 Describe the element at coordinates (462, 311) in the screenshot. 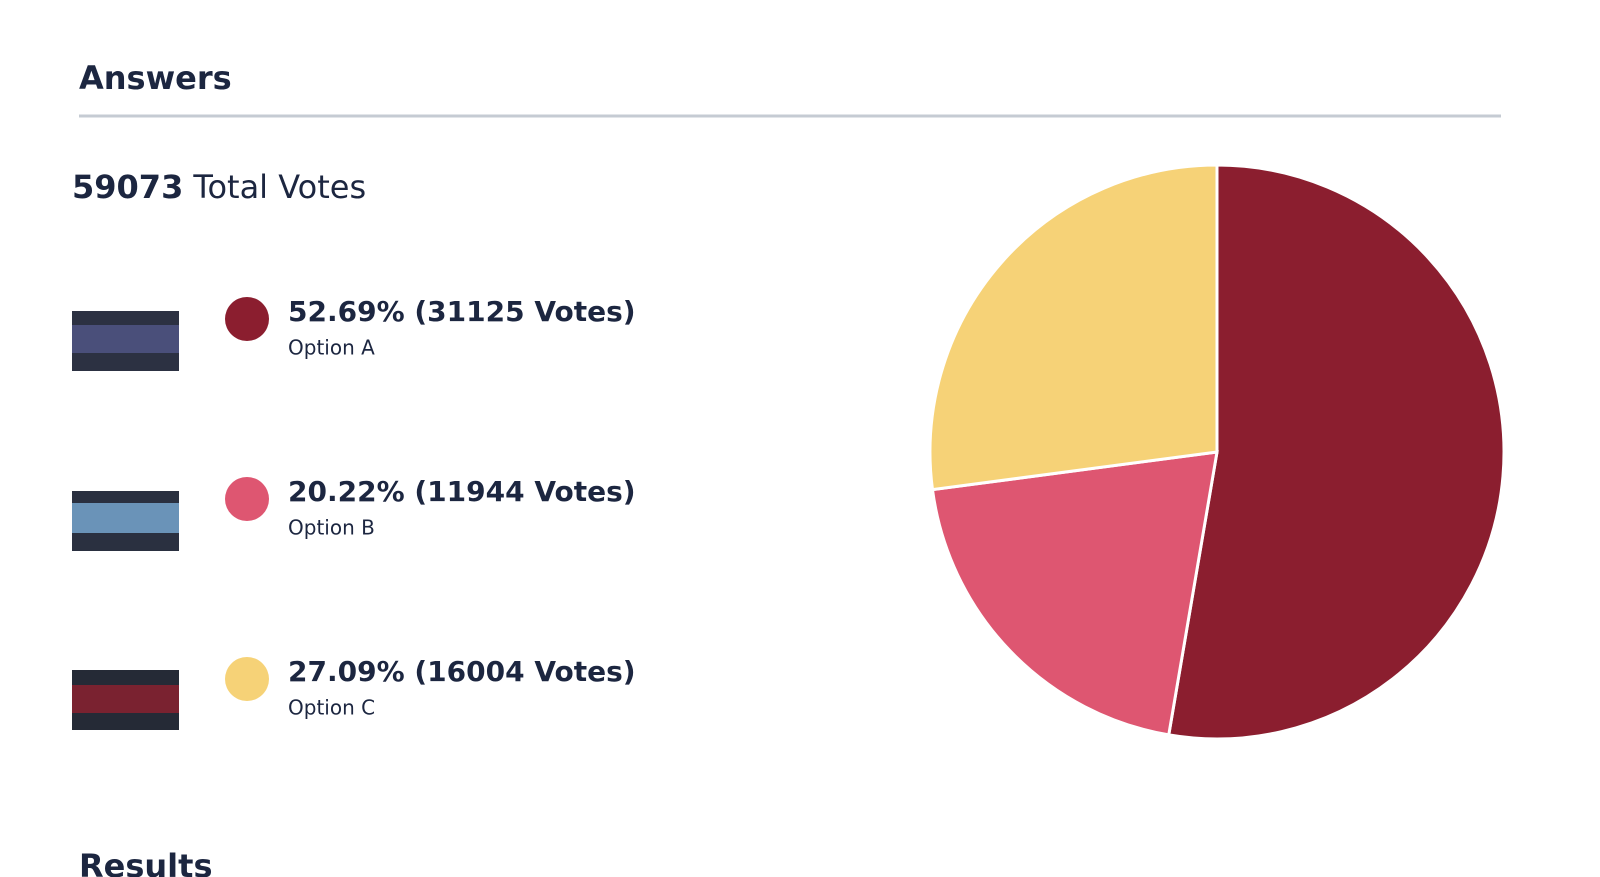

I see `legend-value: 52.69% (31125 Votes)` at that location.